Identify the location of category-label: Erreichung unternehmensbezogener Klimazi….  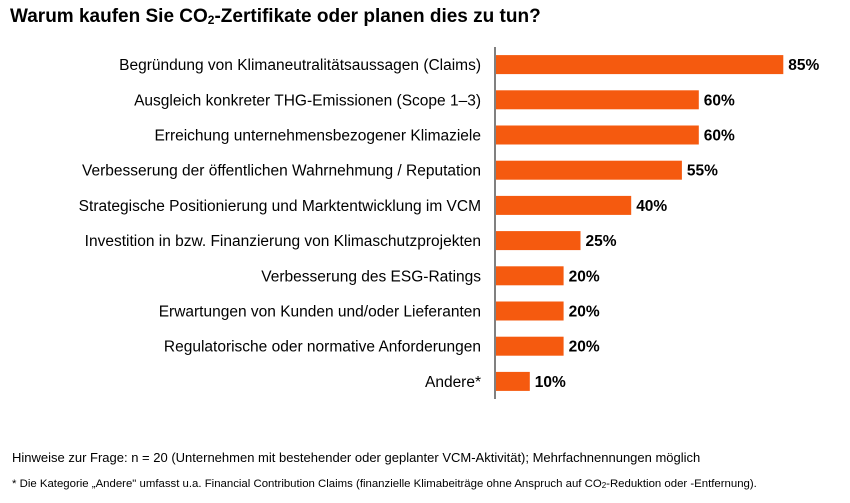
(317, 136).